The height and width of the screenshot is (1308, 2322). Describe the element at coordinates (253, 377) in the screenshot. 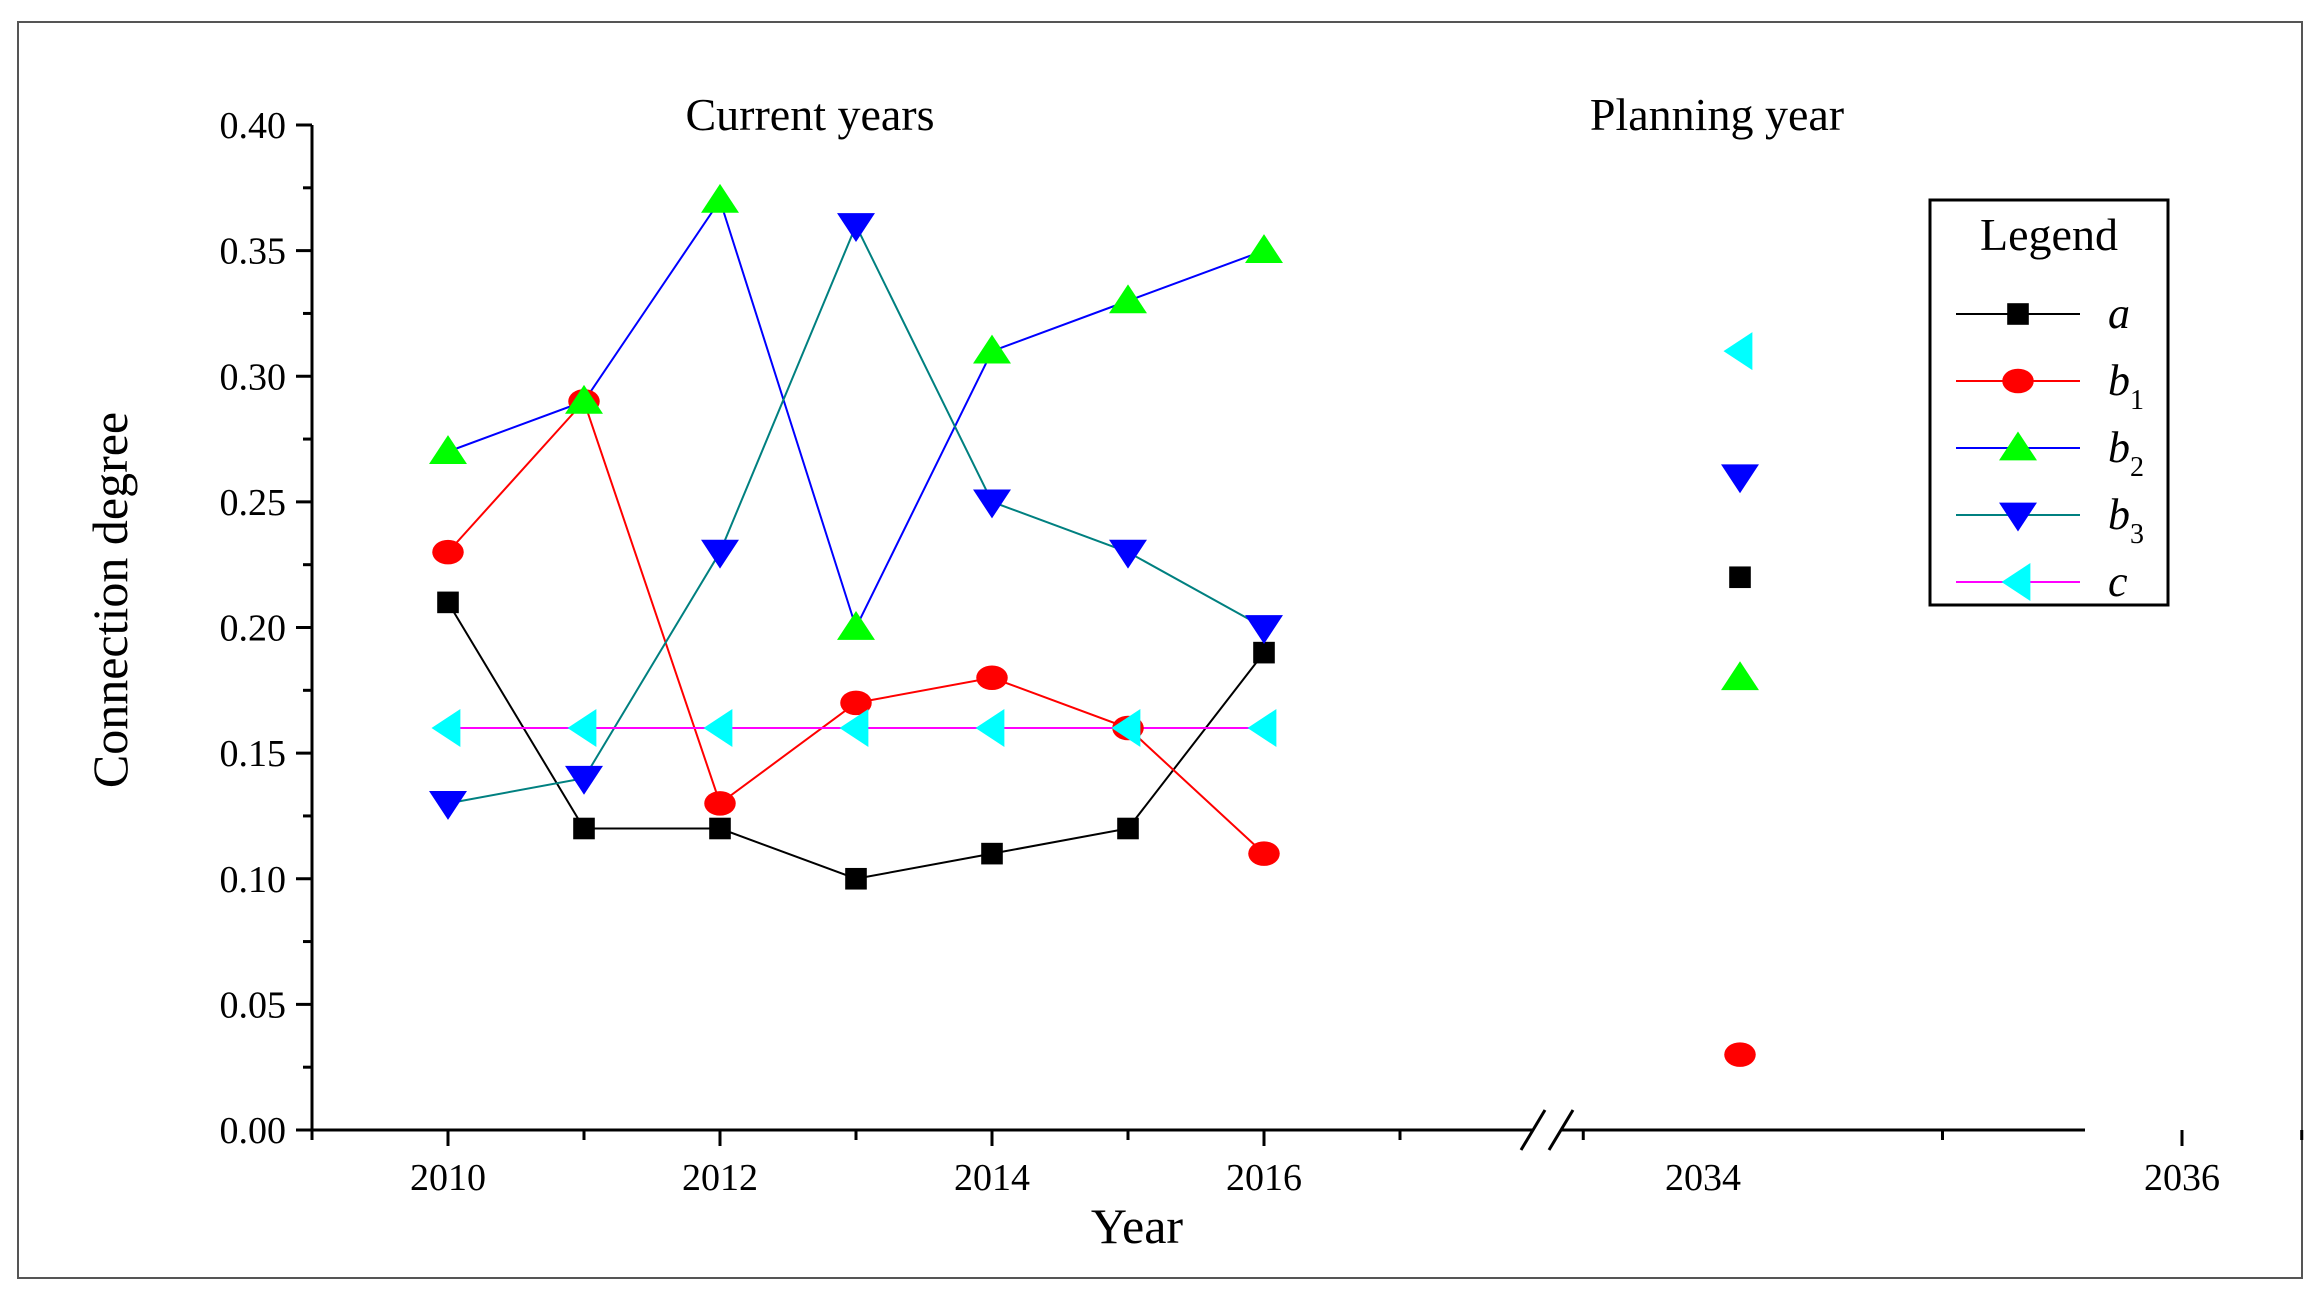

I see `y-tick-label: 0.30` at that location.